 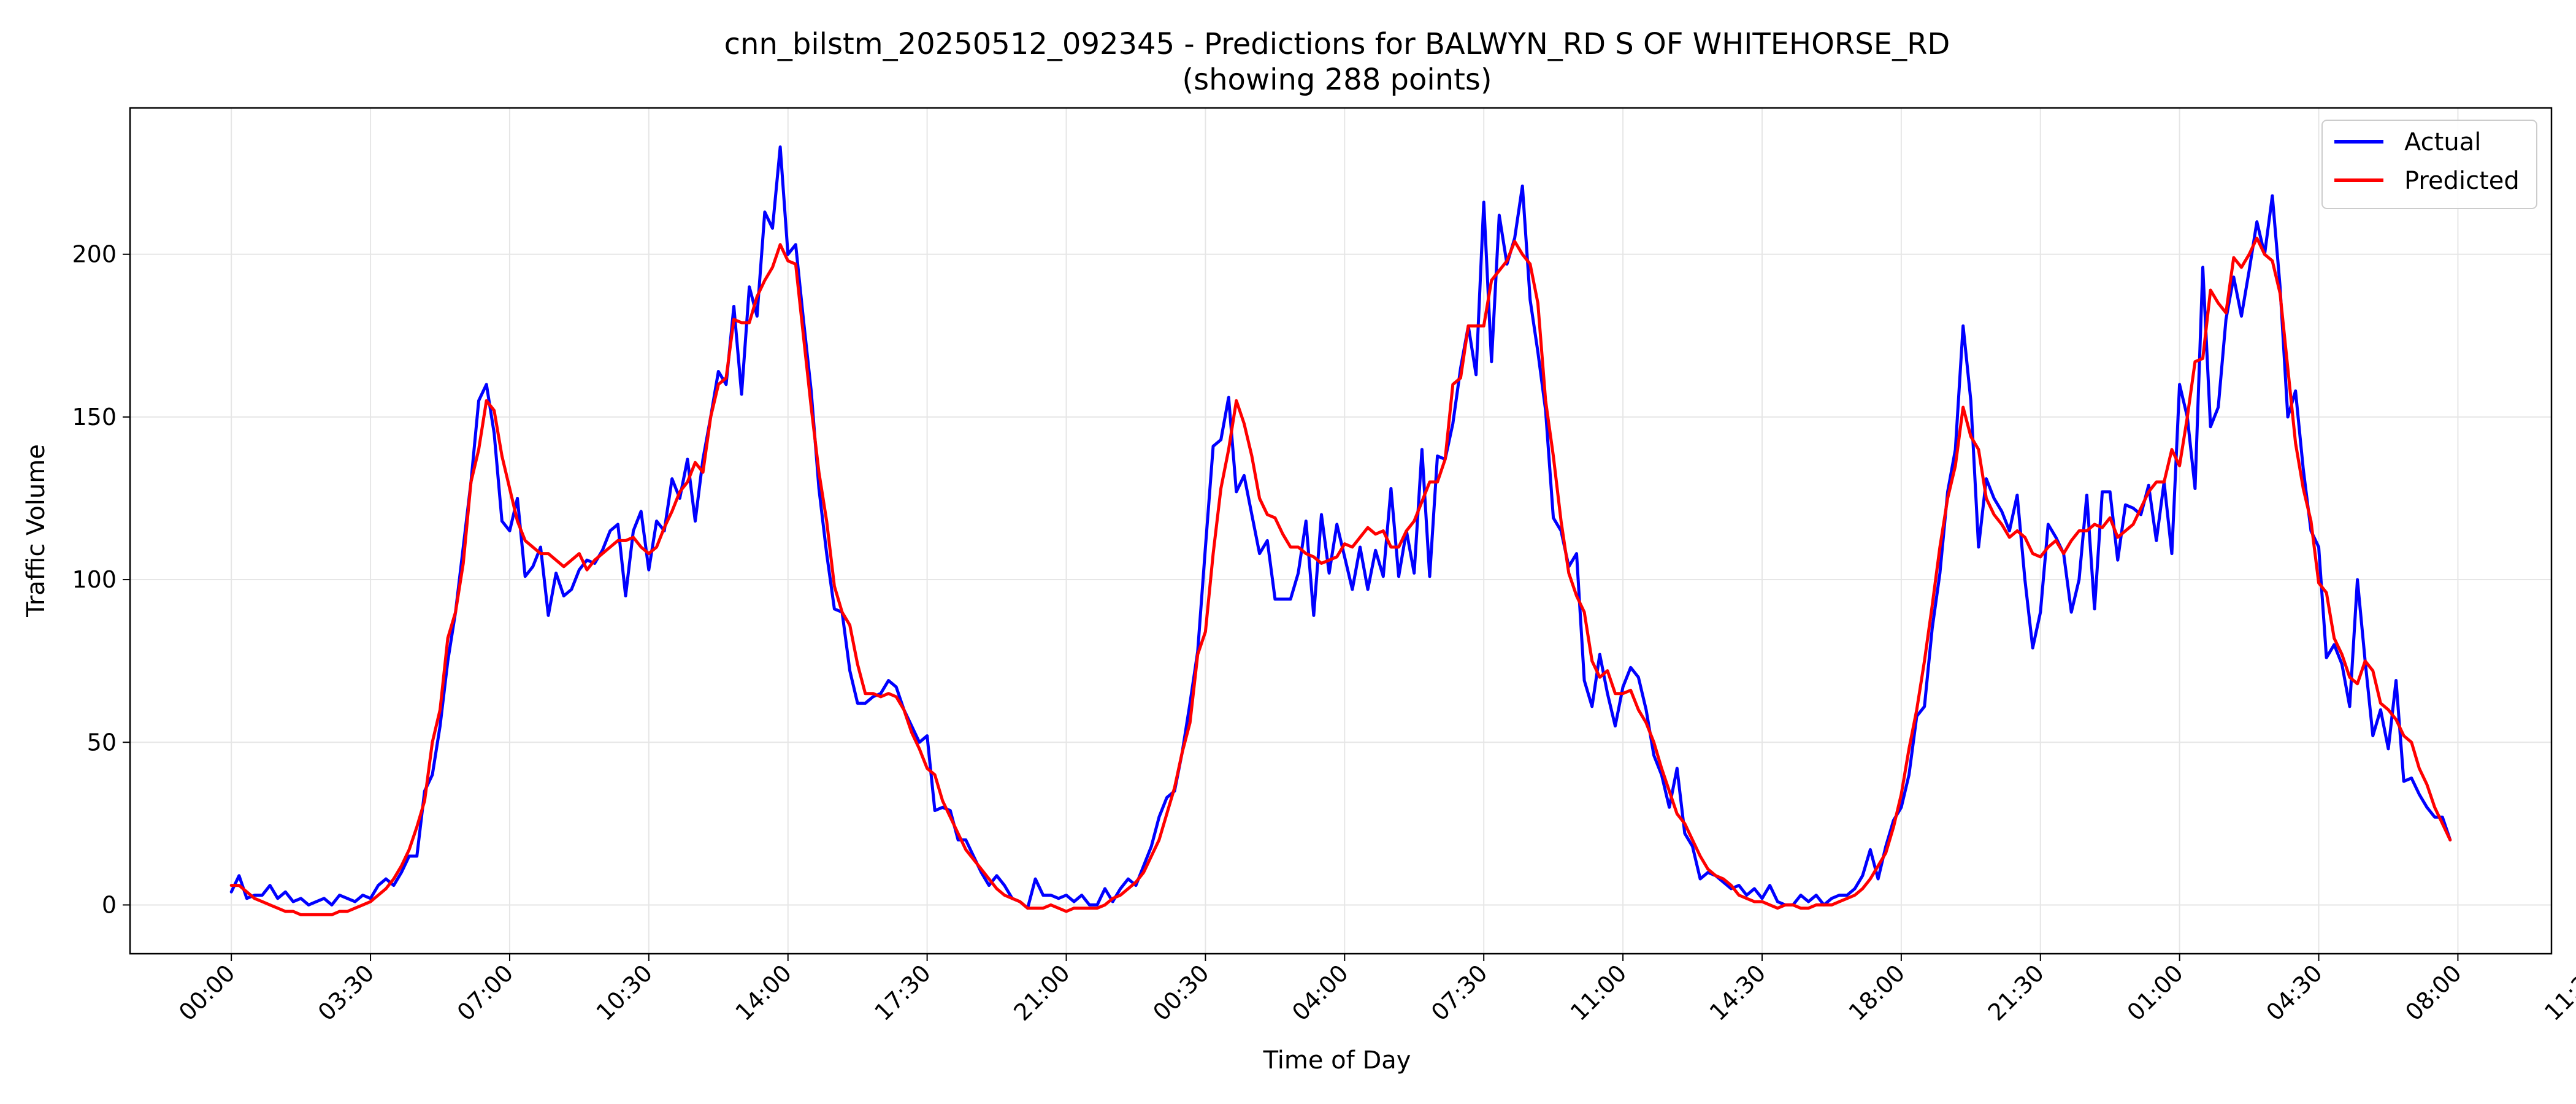 What do you see at coordinates (2462, 181) in the screenshot?
I see `legend-label-predicted: Predicted` at bounding box center [2462, 181].